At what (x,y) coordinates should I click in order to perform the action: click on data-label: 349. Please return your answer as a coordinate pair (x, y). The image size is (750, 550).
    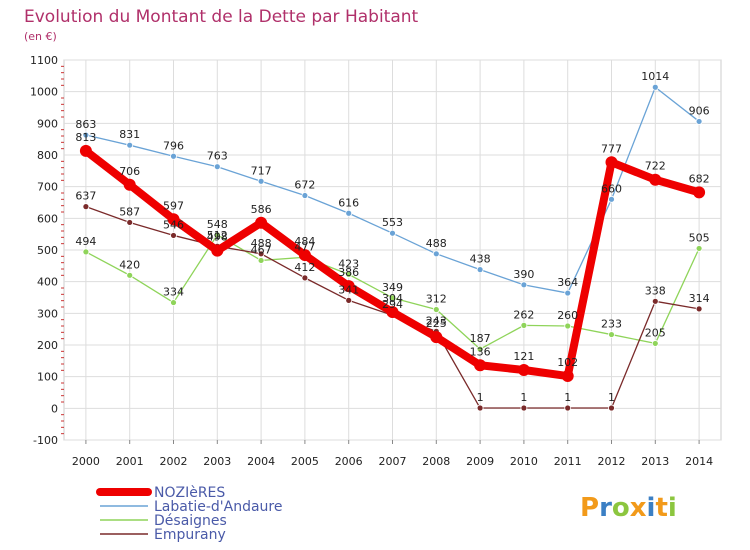
    Looking at the image, I should click on (392, 287).